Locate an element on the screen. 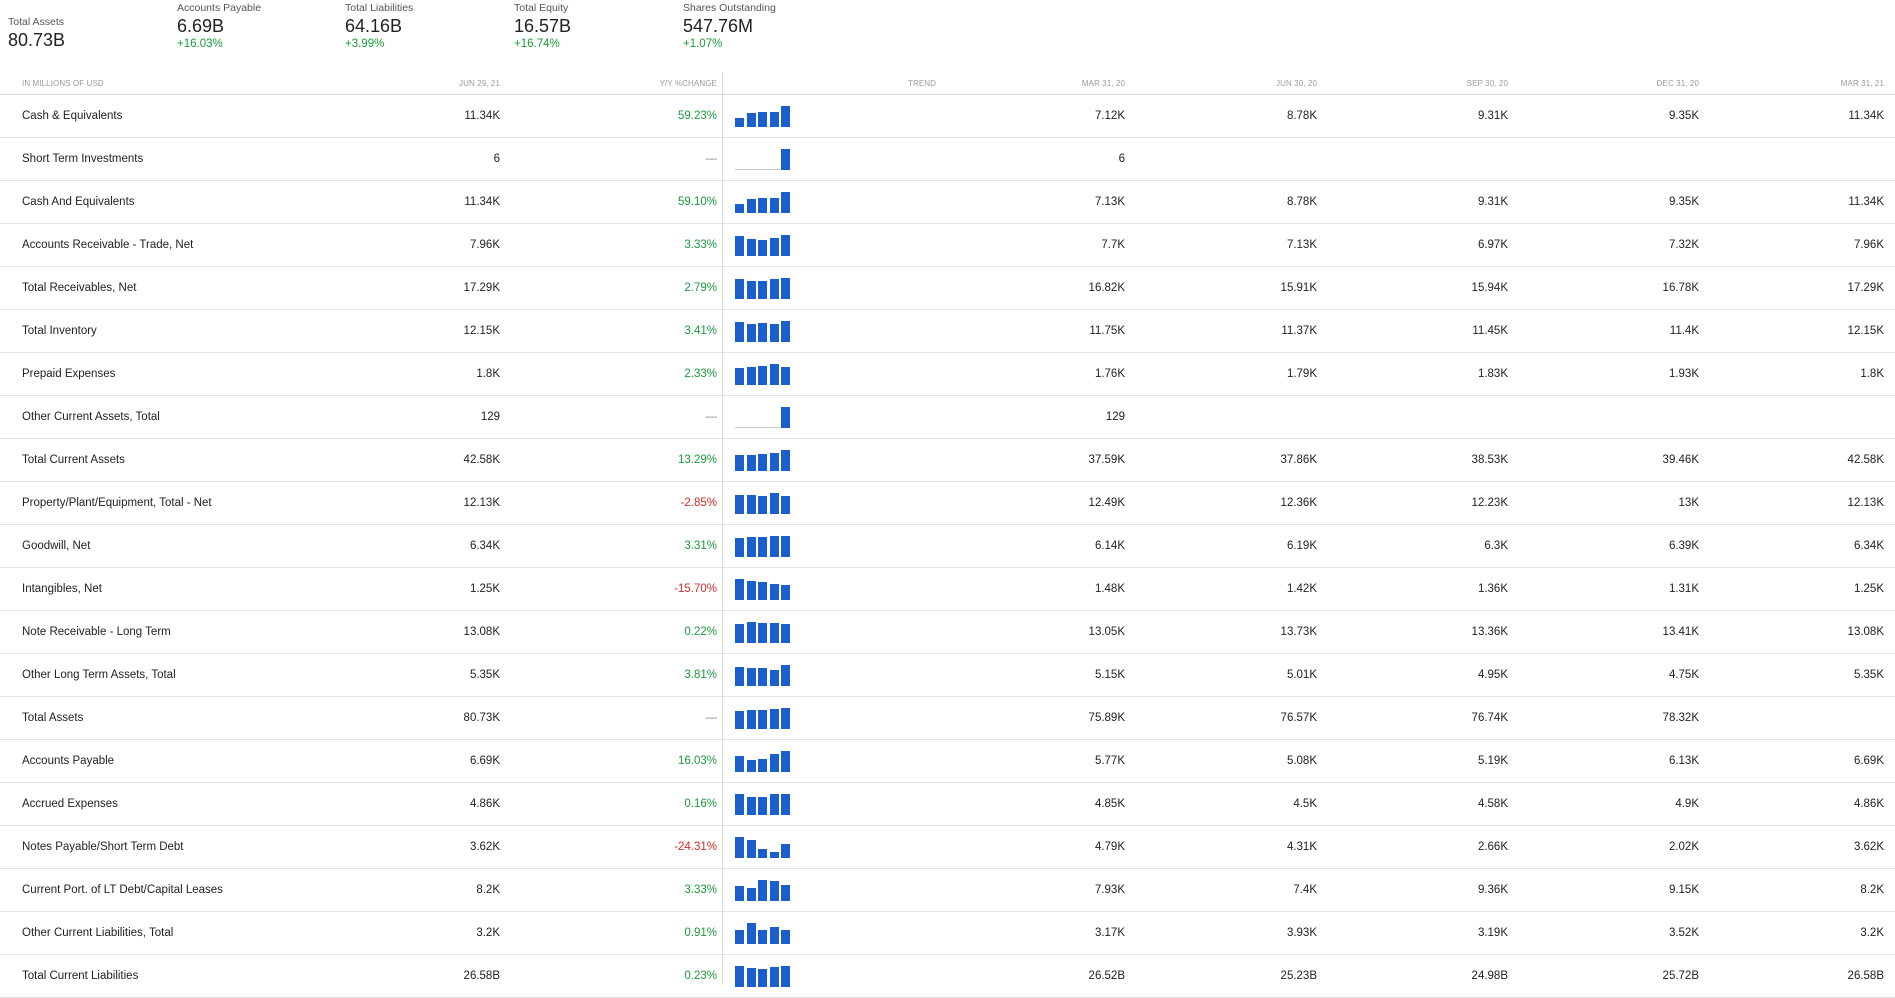  row-label: Notes Payable/Short Term Debt is located at coordinates (103, 847).